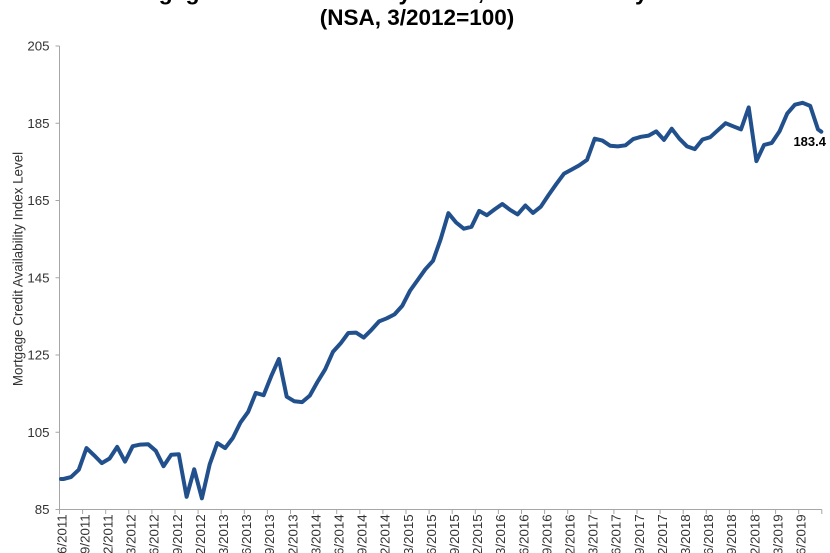 The width and height of the screenshot is (830, 553). Describe the element at coordinates (269, 533) in the screenshot. I see `svg-text: 9/2013` at that location.